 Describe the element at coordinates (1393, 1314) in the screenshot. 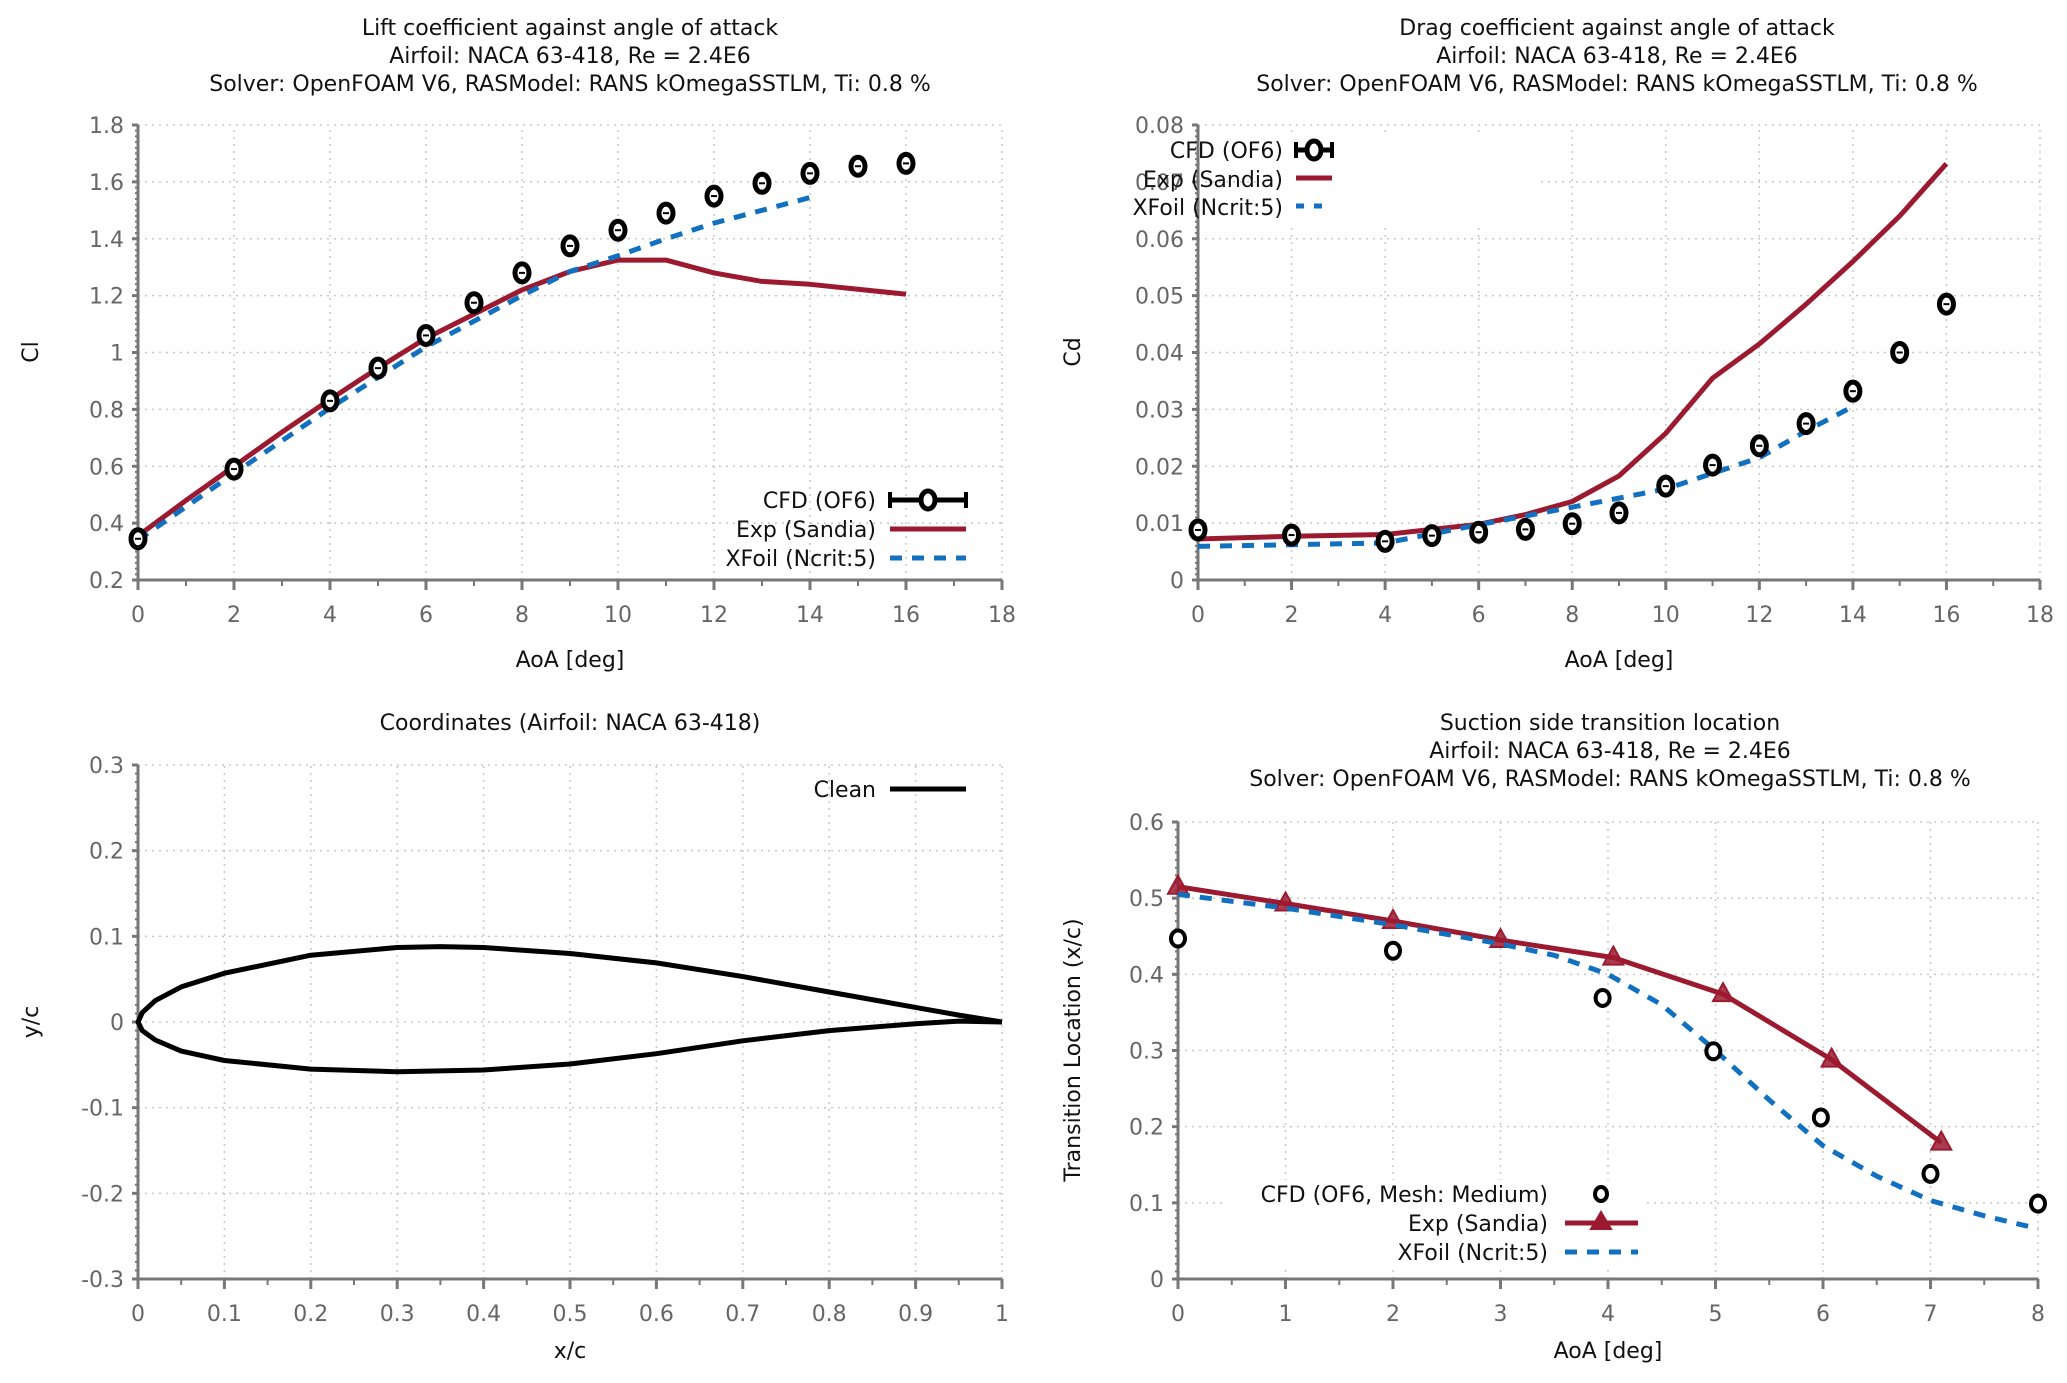

I see `transition-x-tick-label: 2` at that location.